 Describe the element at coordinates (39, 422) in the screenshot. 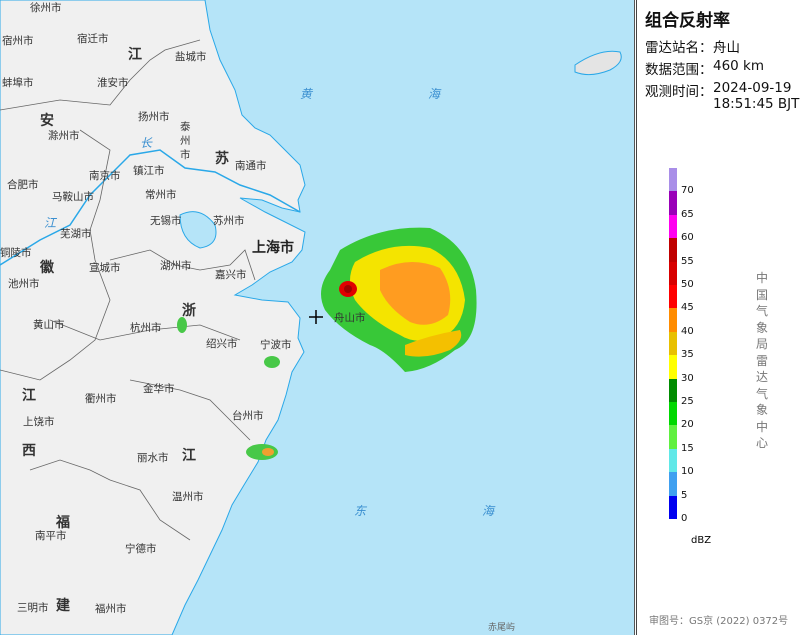

I see `city-label: 上饶市` at that location.